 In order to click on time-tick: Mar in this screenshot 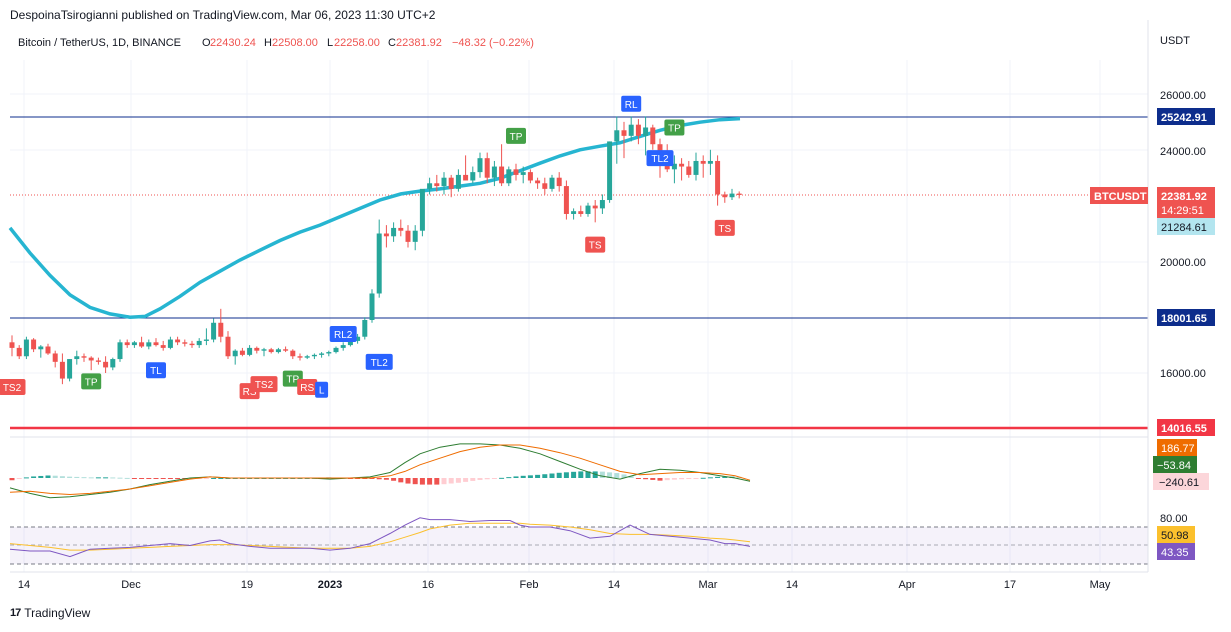, I will do `click(708, 585)`.